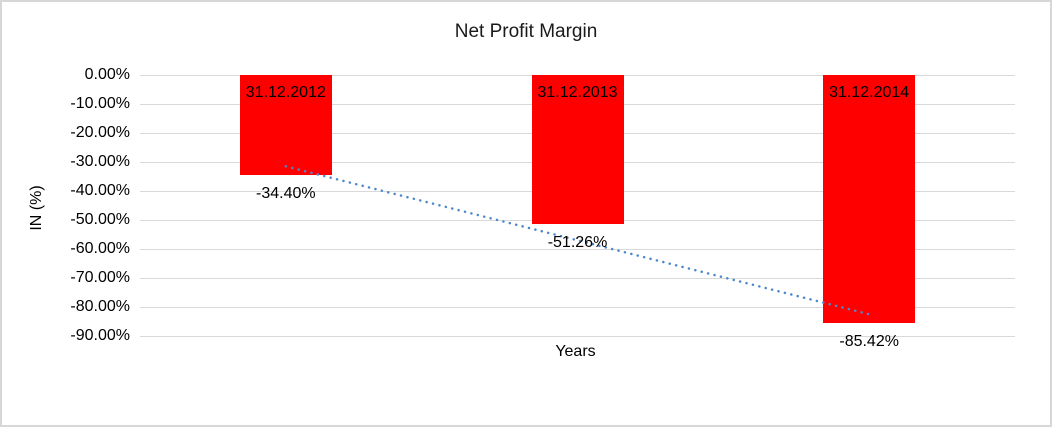  What do you see at coordinates (575, 351) in the screenshot?
I see `x-axis-title: Years` at bounding box center [575, 351].